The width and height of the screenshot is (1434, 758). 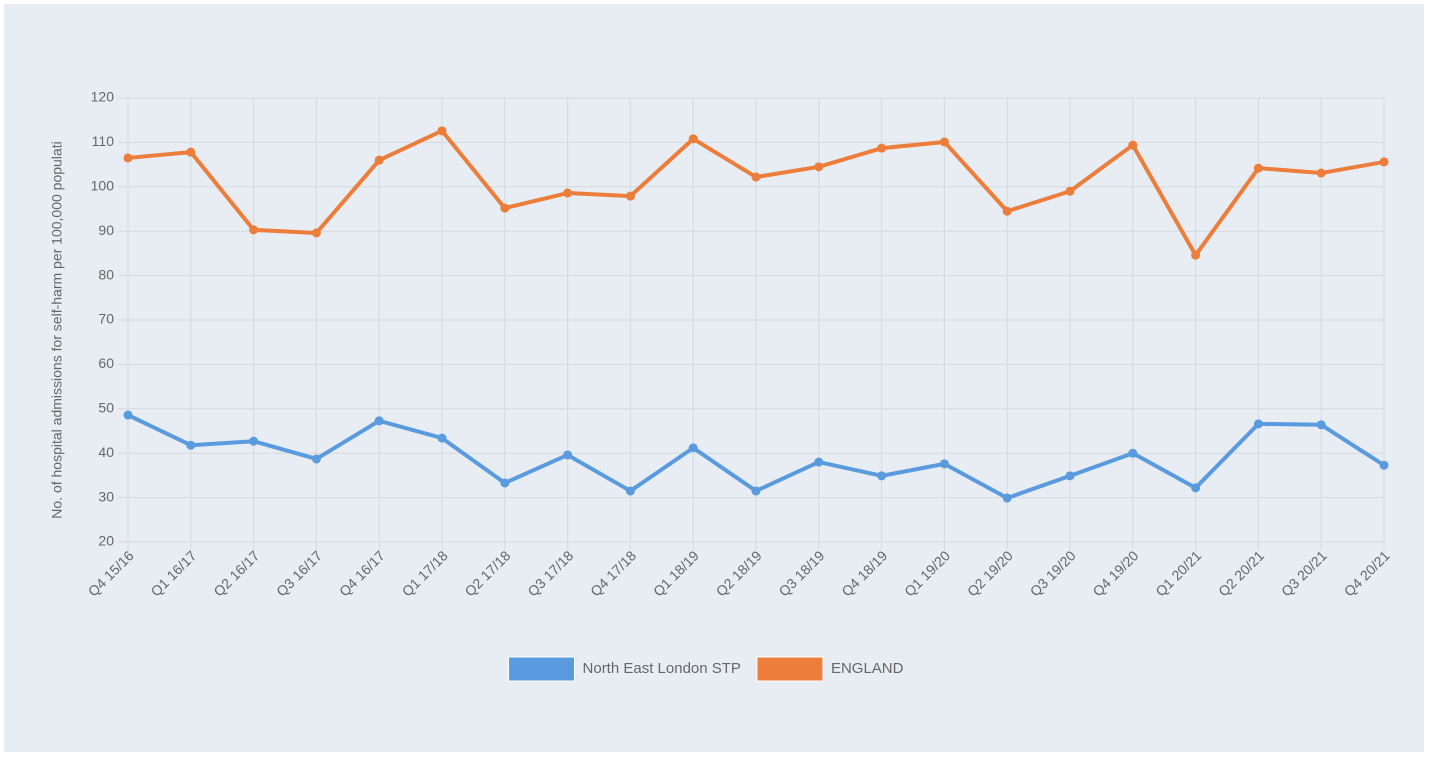 What do you see at coordinates (106, 319) in the screenshot?
I see `y-tick-label: 70` at bounding box center [106, 319].